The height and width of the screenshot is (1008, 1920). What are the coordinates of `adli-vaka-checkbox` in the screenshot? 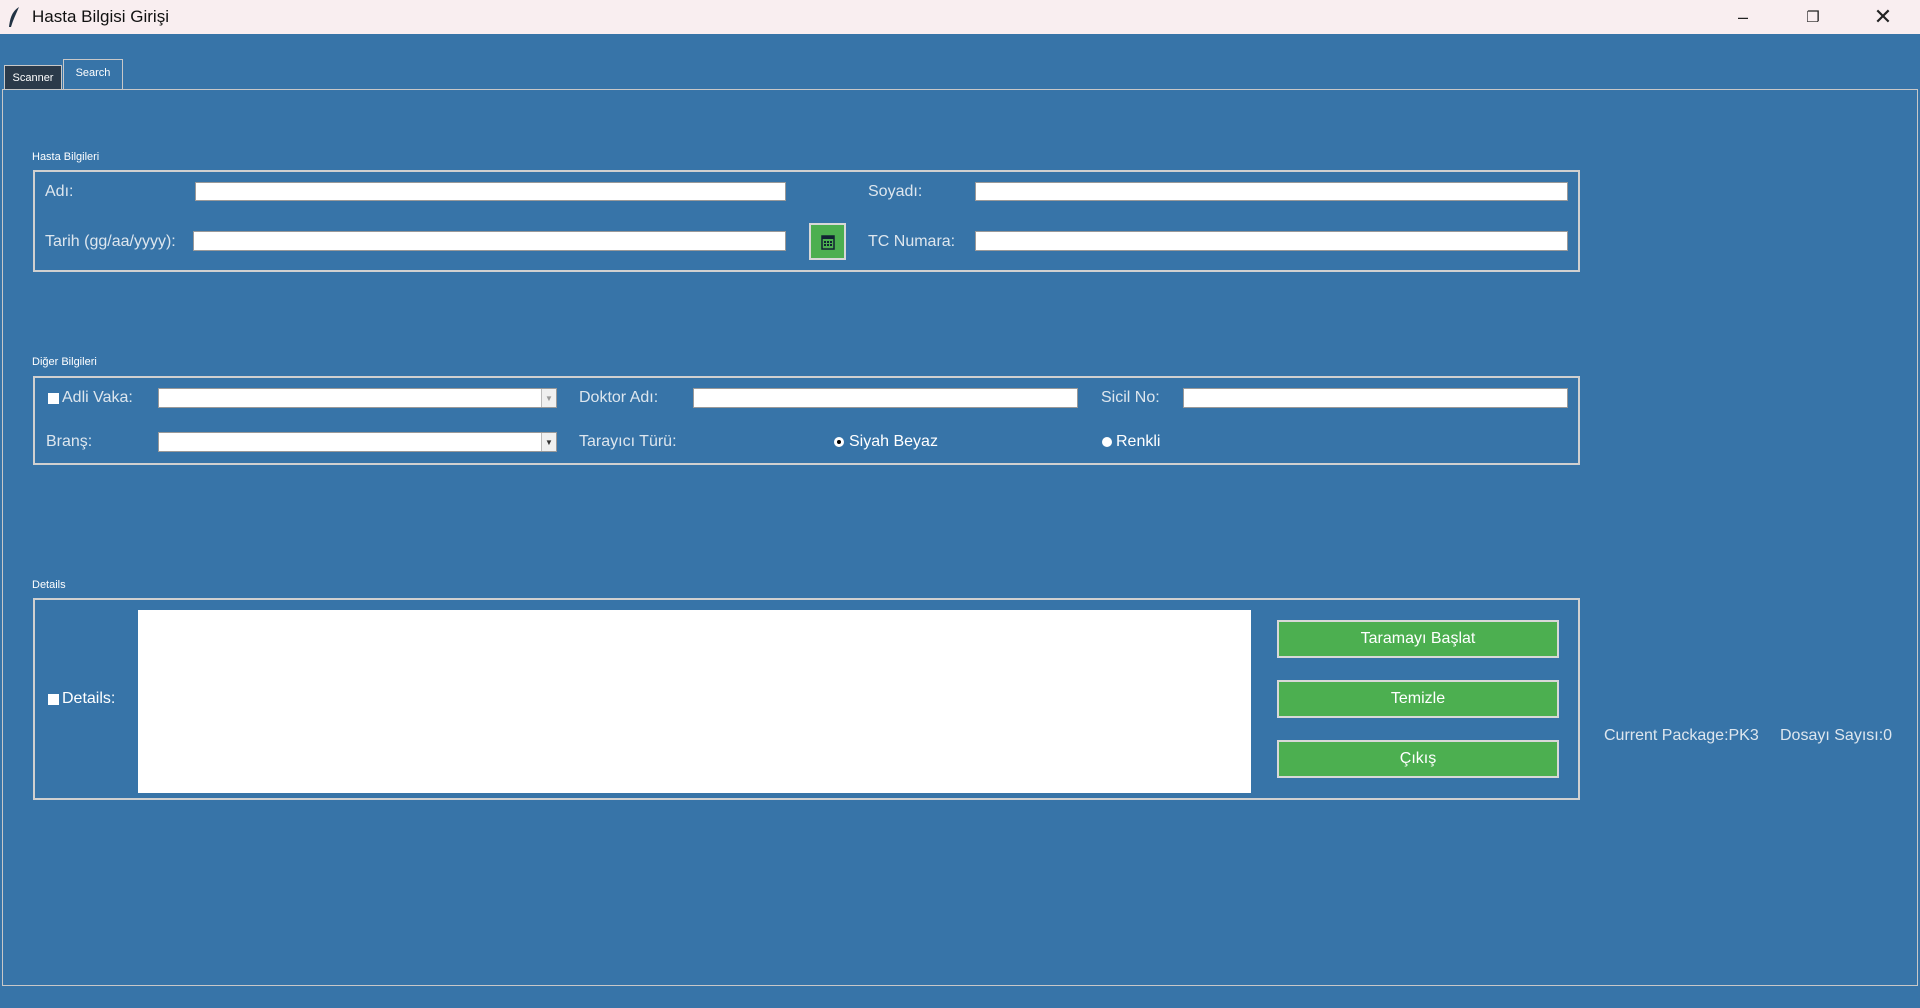 It's located at (53, 398).